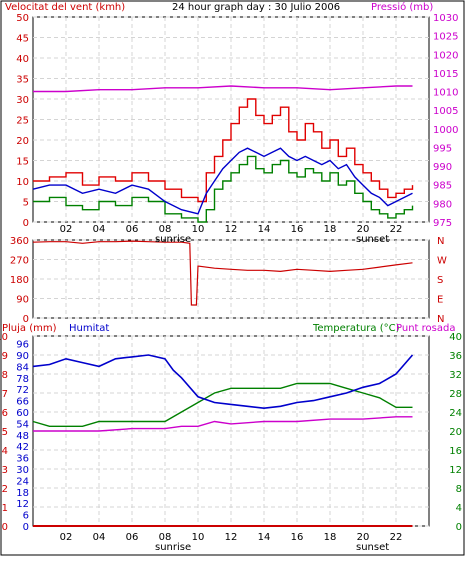 The image size is (465, 561). Describe the element at coordinates (26, 203) in the screenshot. I see `wind-tick-label: 5` at that location.